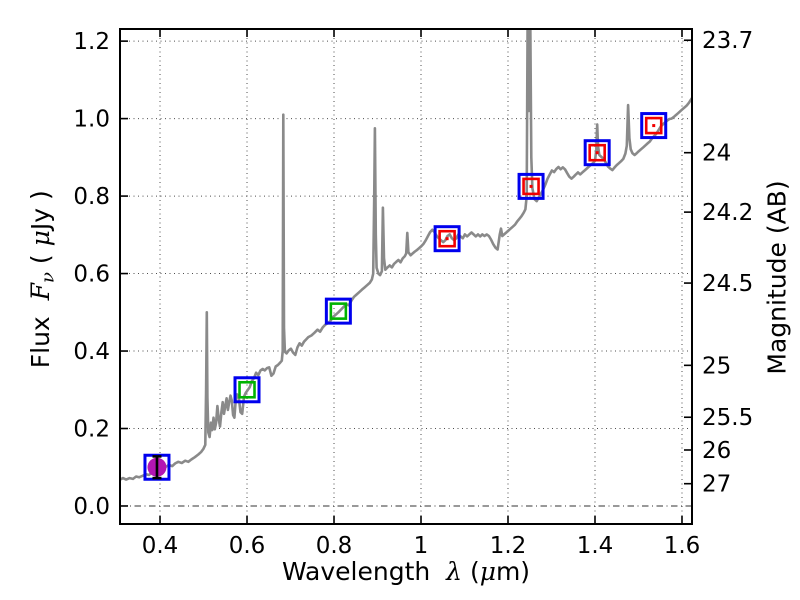  Describe the element at coordinates (513, 571) in the screenshot. I see `x-axis-unit-close: m)` at that location.